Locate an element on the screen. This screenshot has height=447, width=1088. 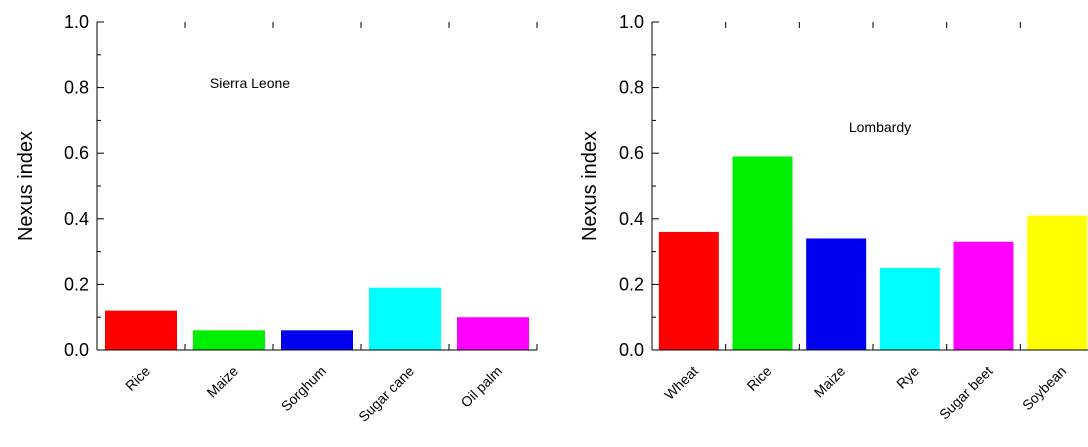
x-category-label: Sugar cane is located at coordinates (386, 394).